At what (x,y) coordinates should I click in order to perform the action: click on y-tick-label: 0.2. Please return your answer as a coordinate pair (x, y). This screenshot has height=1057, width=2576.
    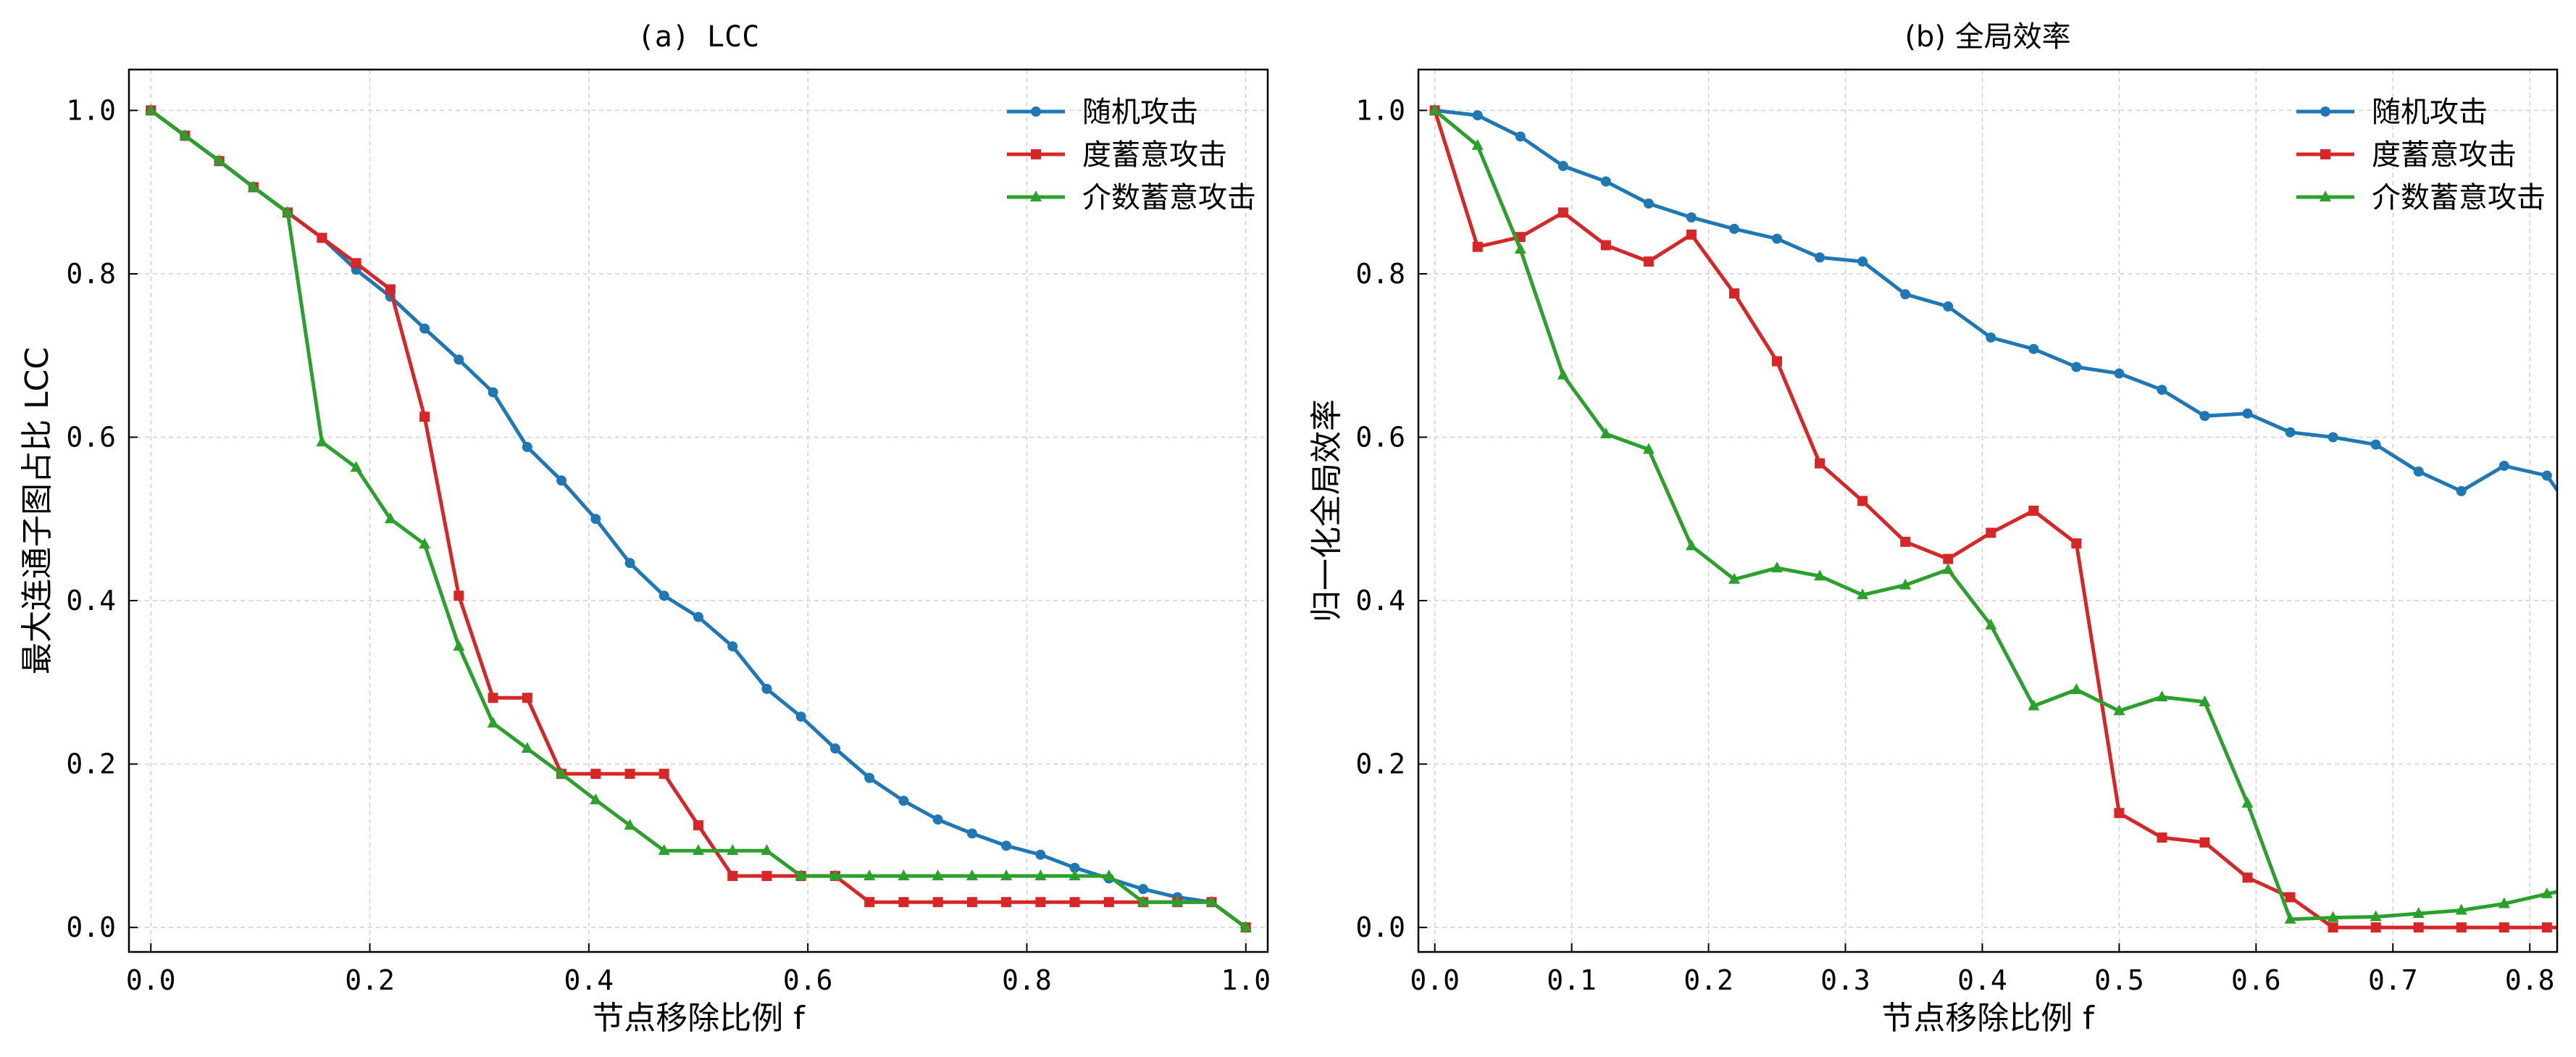
    Looking at the image, I should click on (91, 764).